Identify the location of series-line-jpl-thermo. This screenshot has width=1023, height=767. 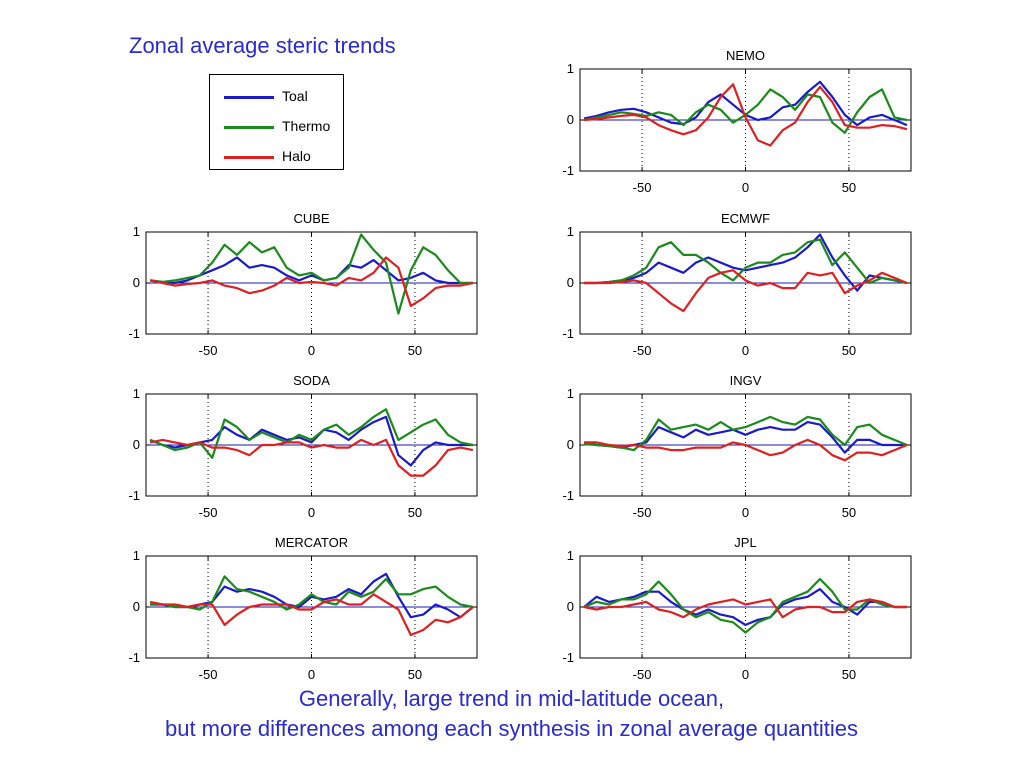
(745, 605).